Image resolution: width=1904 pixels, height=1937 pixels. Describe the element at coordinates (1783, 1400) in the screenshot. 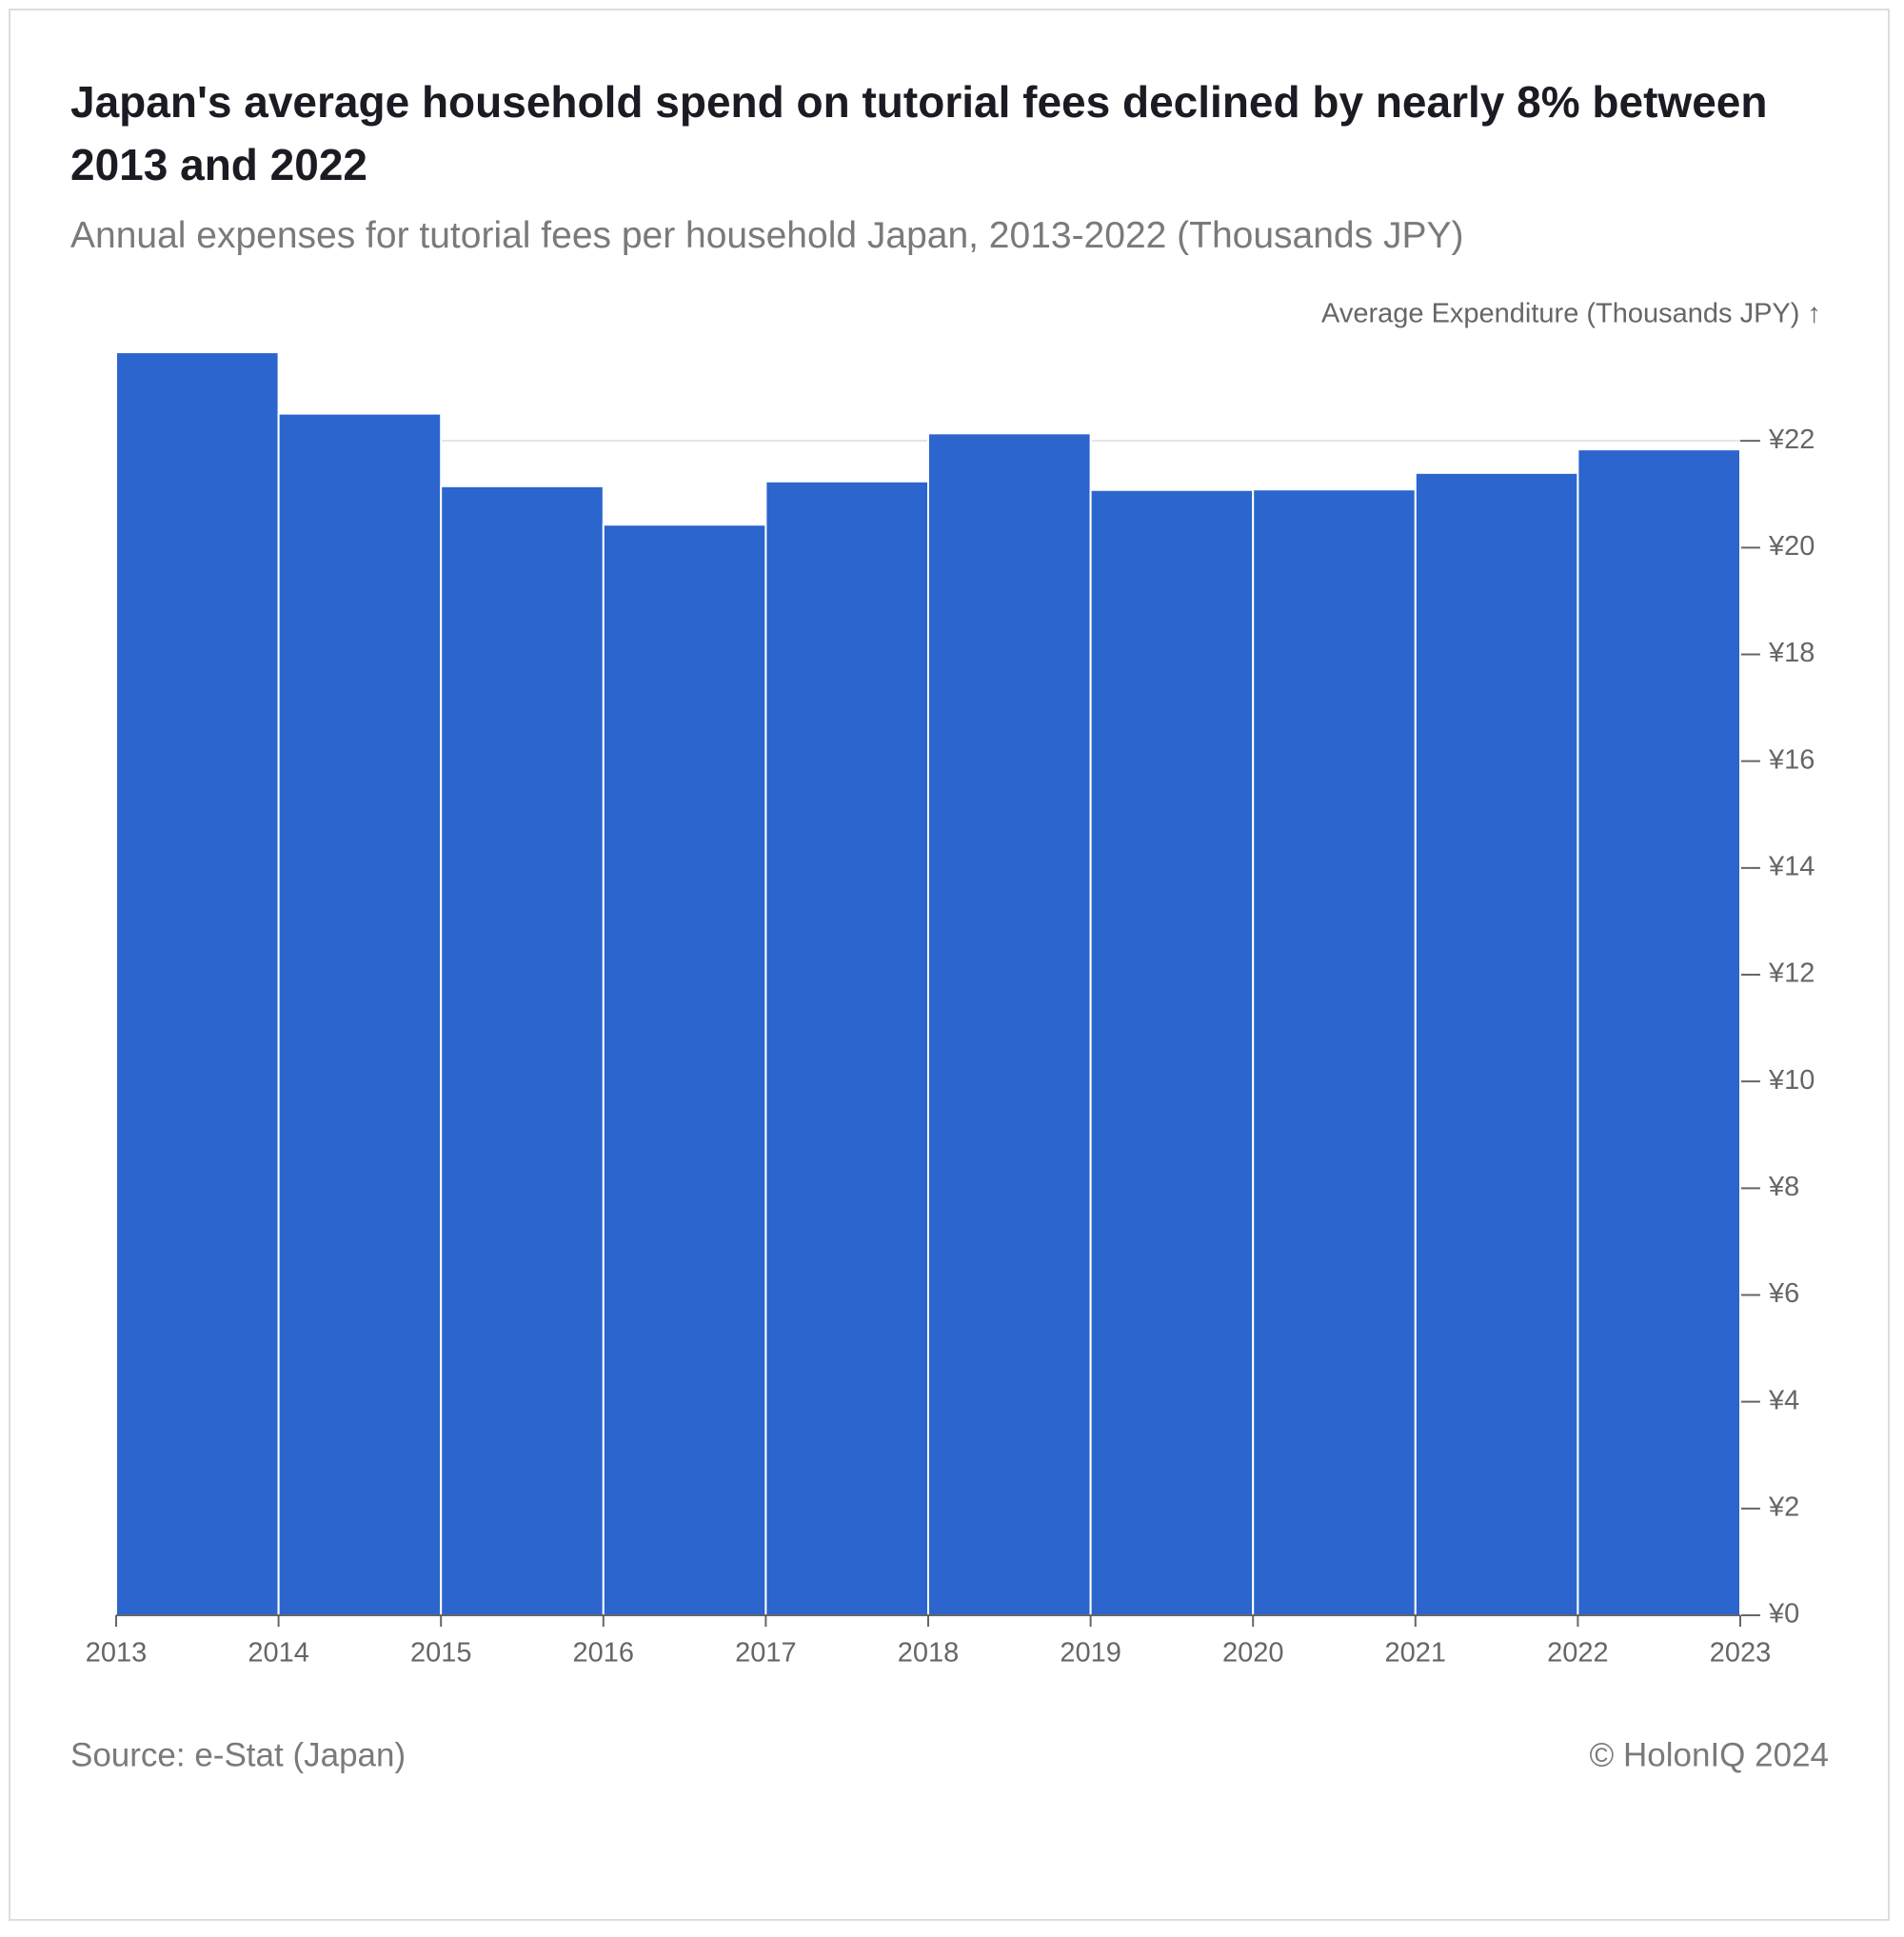

I see `y-tick-label: ¥4` at that location.